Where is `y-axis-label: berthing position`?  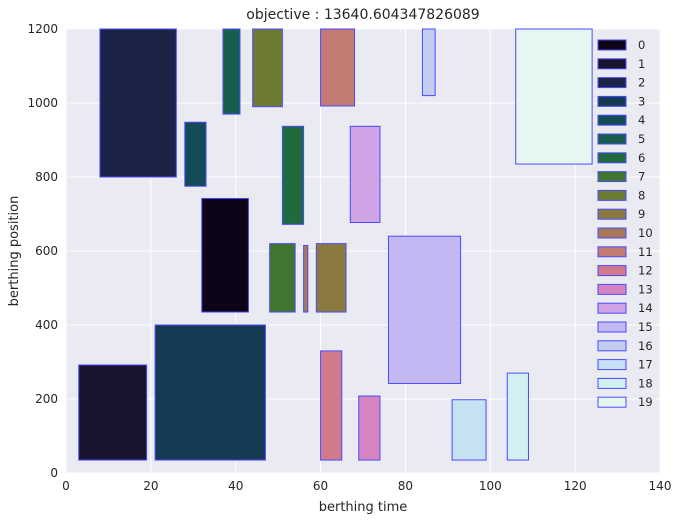 y-axis-label: berthing position is located at coordinates (14, 251).